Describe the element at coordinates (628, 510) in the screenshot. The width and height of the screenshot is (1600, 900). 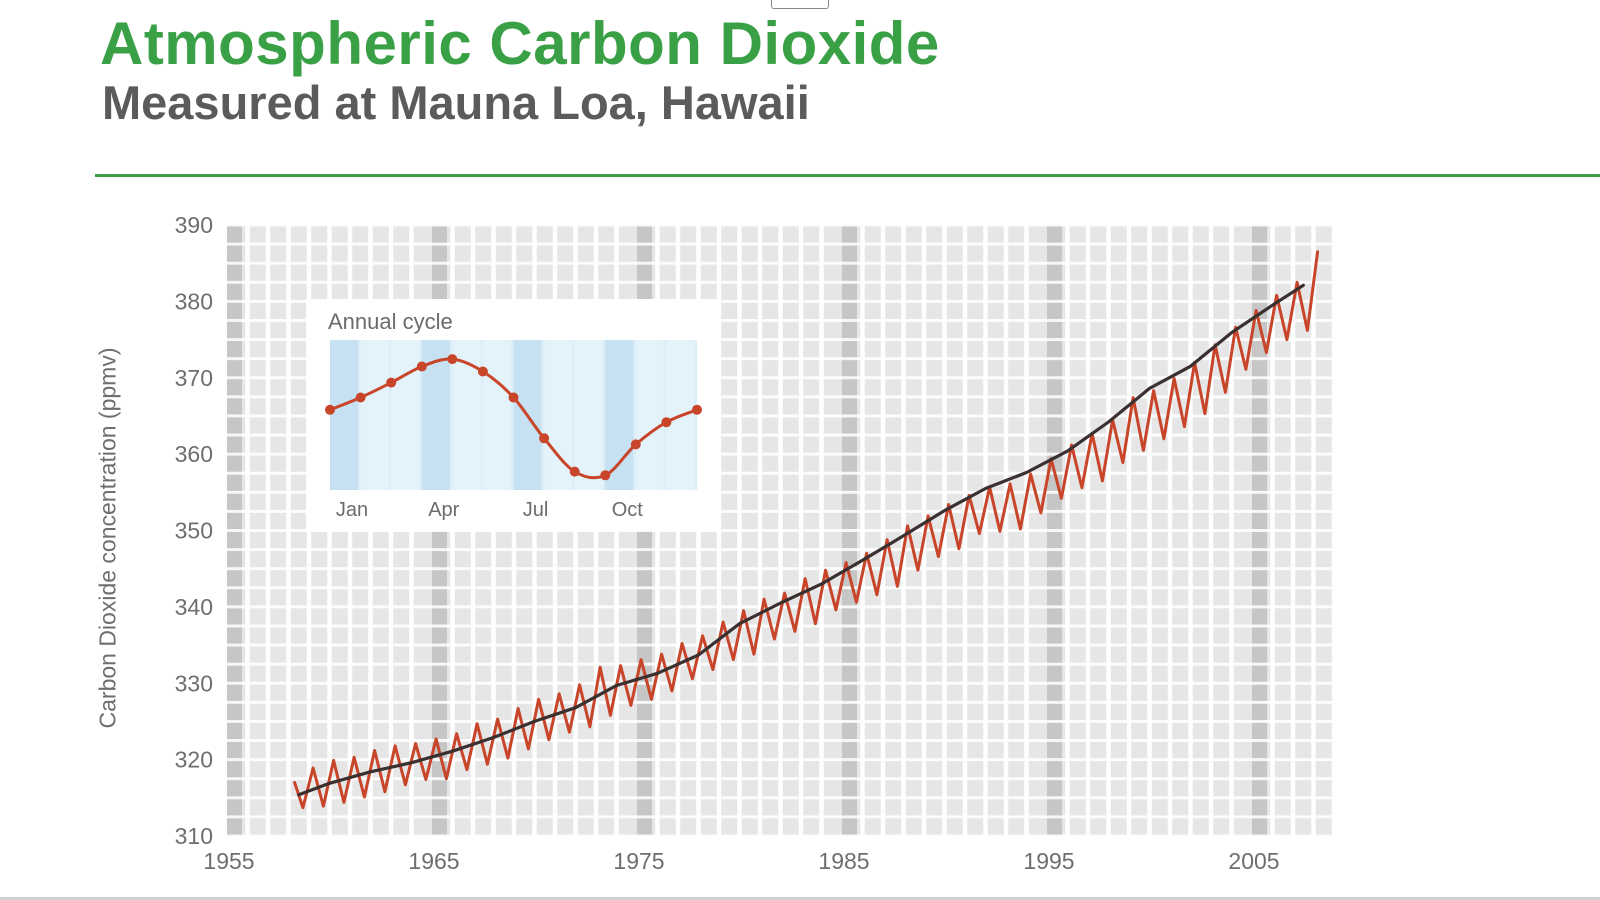
I see `inset-tick-label: Oct` at that location.